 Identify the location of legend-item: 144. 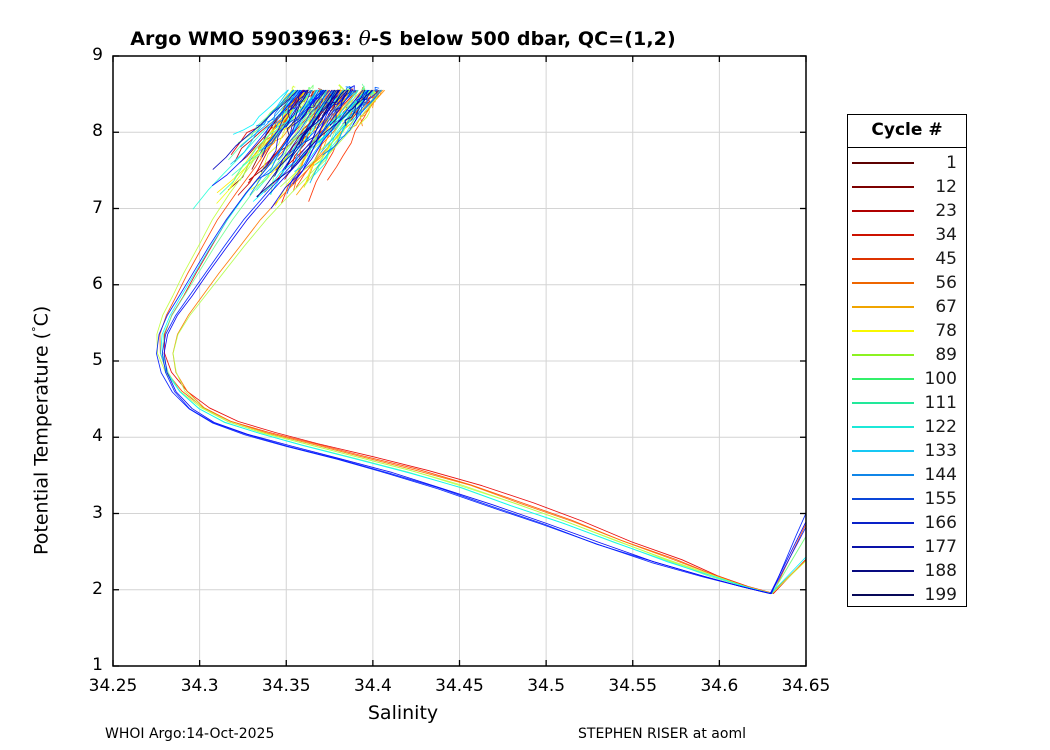
(907, 475).